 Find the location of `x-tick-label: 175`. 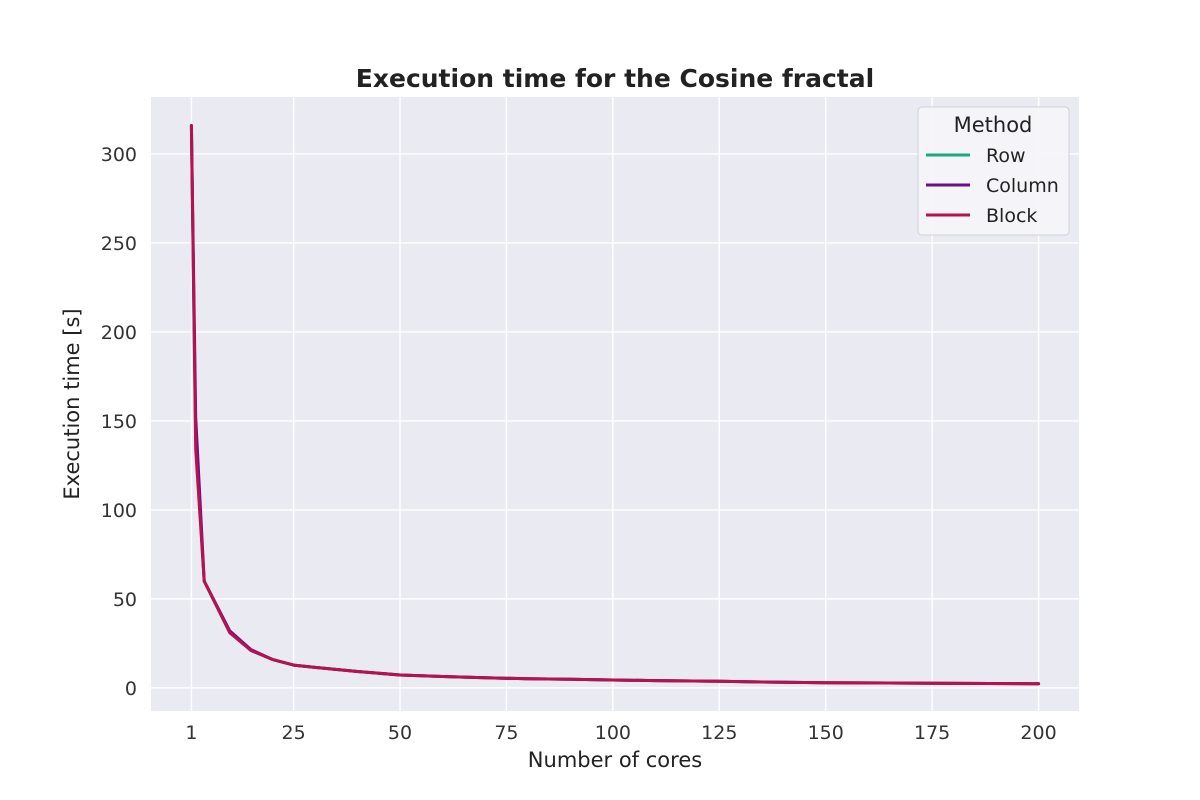

x-tick-label: 175 is located at coordinates (932, 733).